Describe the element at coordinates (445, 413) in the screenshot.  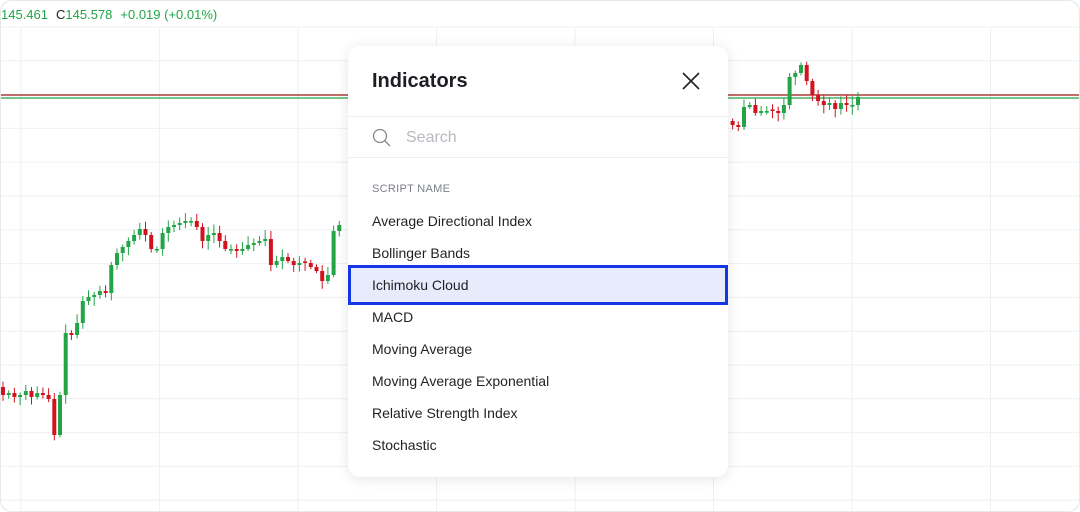
I see `indicator-item-relative-strength-index: Relative Strength Index` at that location.